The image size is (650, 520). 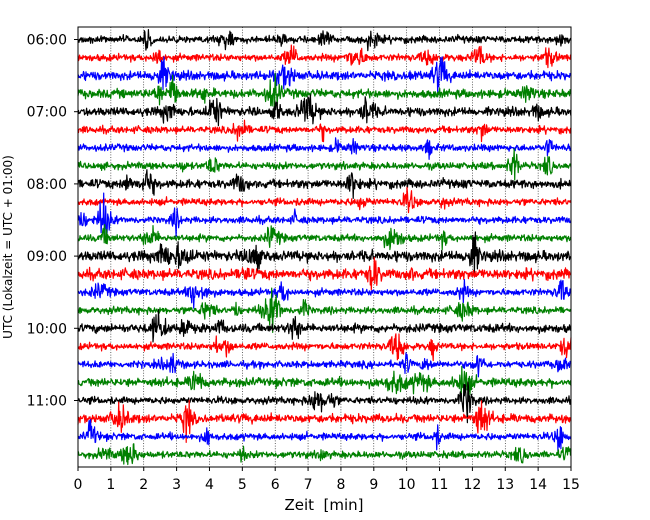 What do you see at coordinates (324, 217) in the screenshot?
I see `trace-line-08:30` at bounding box center [324, 217].